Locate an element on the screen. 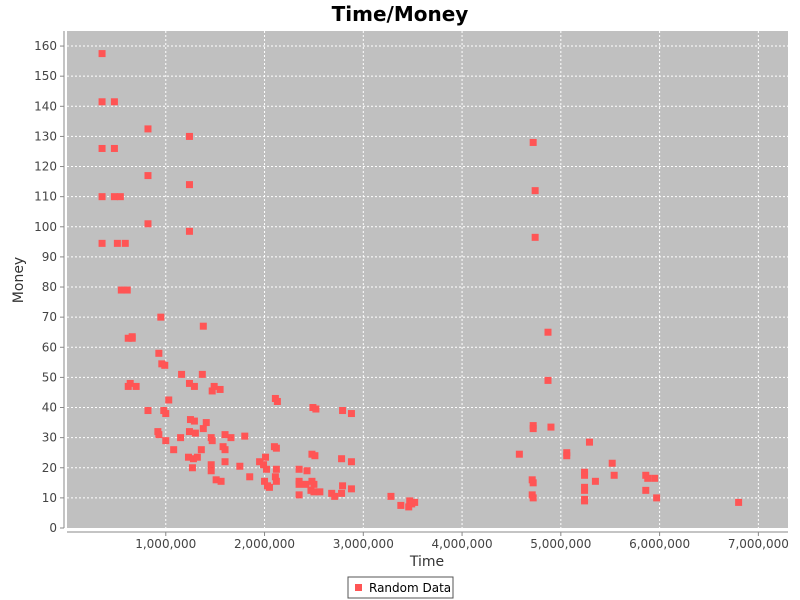 The image size is (800, 600). x-tick-label: 3,000,000 is located at coordinates (363, 544).